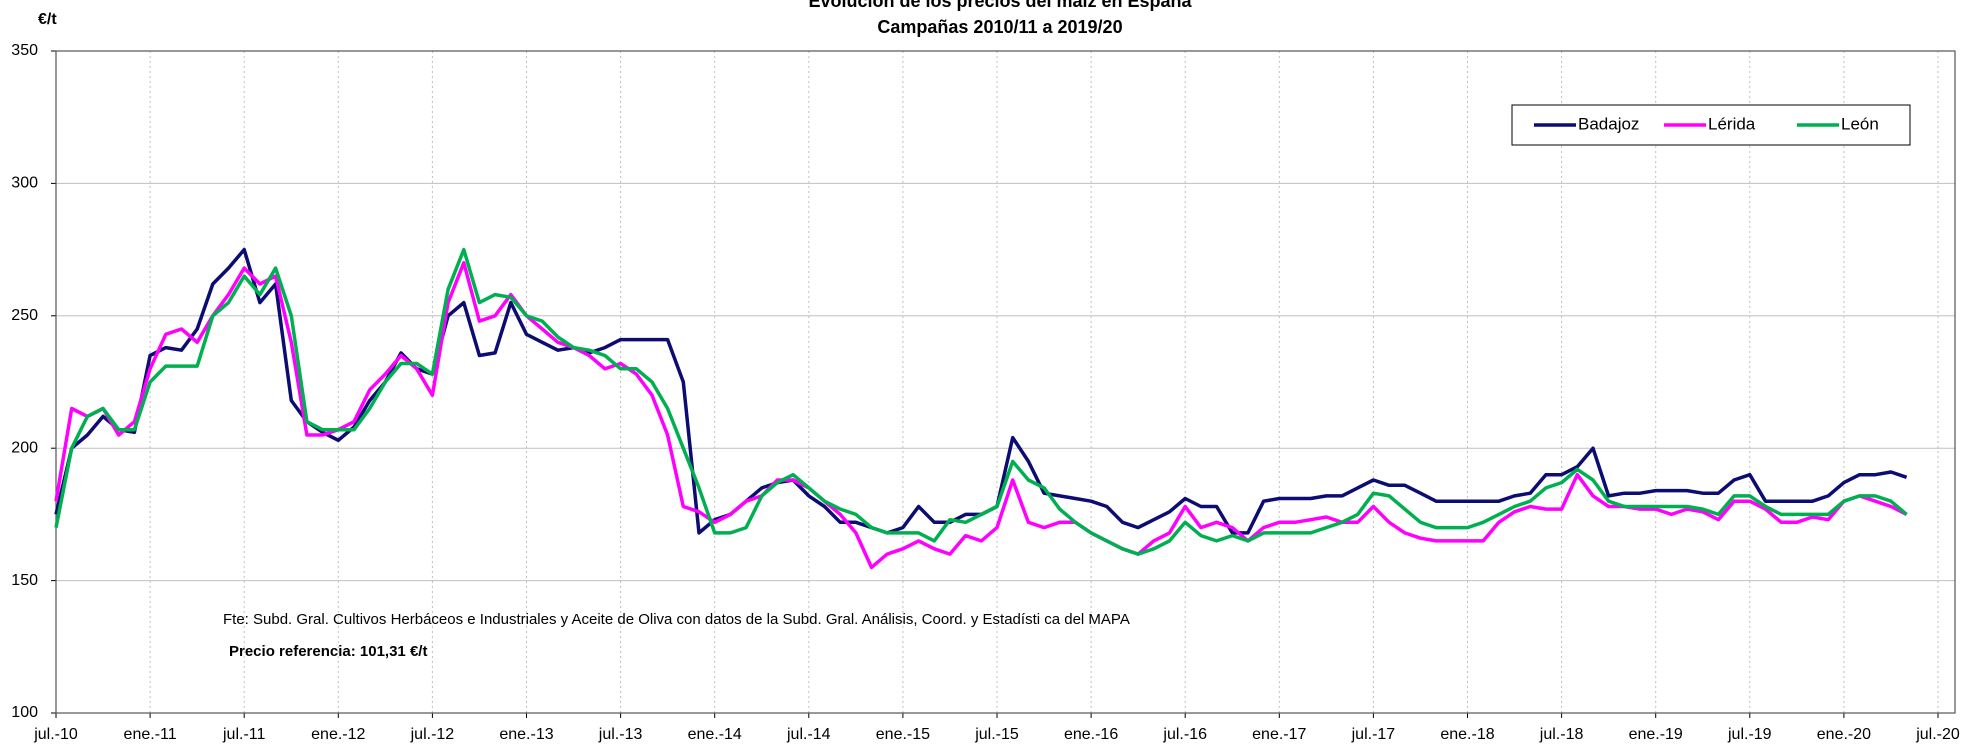 The image size is (1965, 744). Describe the element at coordinates (24, 580) in the screenshot. I see `y-tick-label: 150` at that location.